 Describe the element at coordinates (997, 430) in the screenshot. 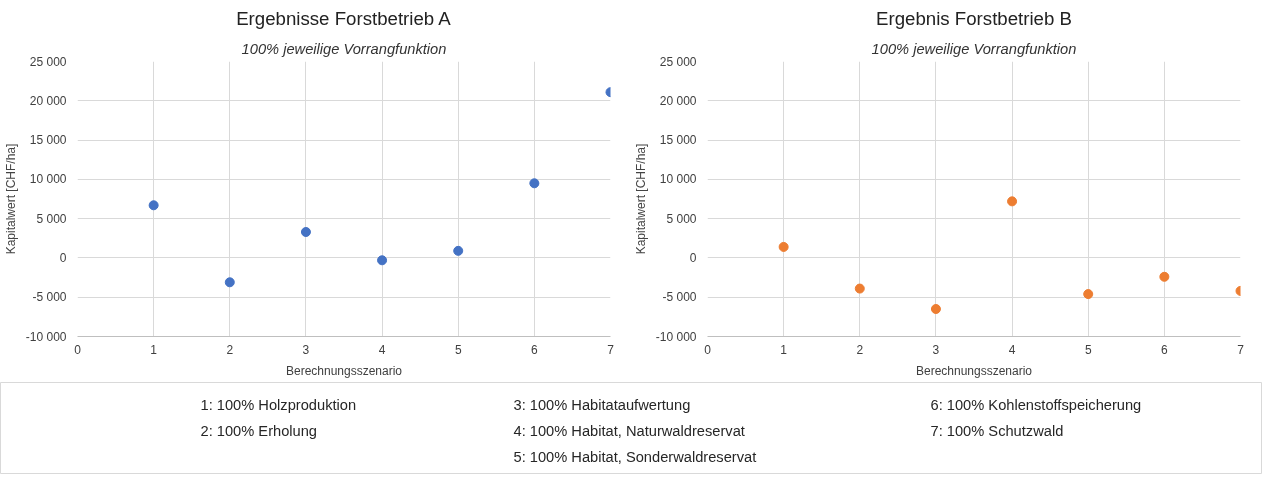

I see `text: 7: 100% Schutzwald` at that location.